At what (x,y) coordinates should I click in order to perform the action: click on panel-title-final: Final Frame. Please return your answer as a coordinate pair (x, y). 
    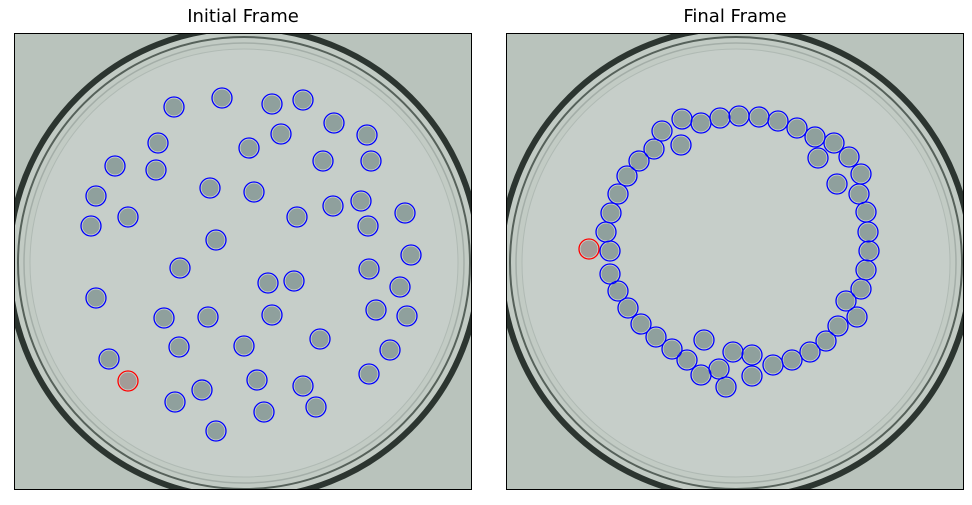
    Looking at the image, I should click on (735, 16).